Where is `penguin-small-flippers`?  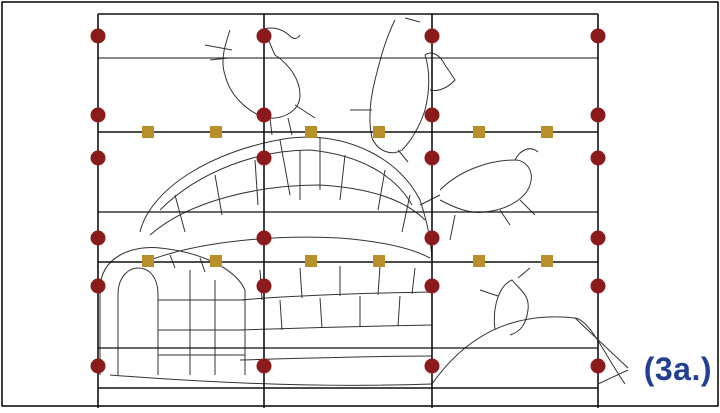
penguin-small-flippers is located at coordinates (505, 282).